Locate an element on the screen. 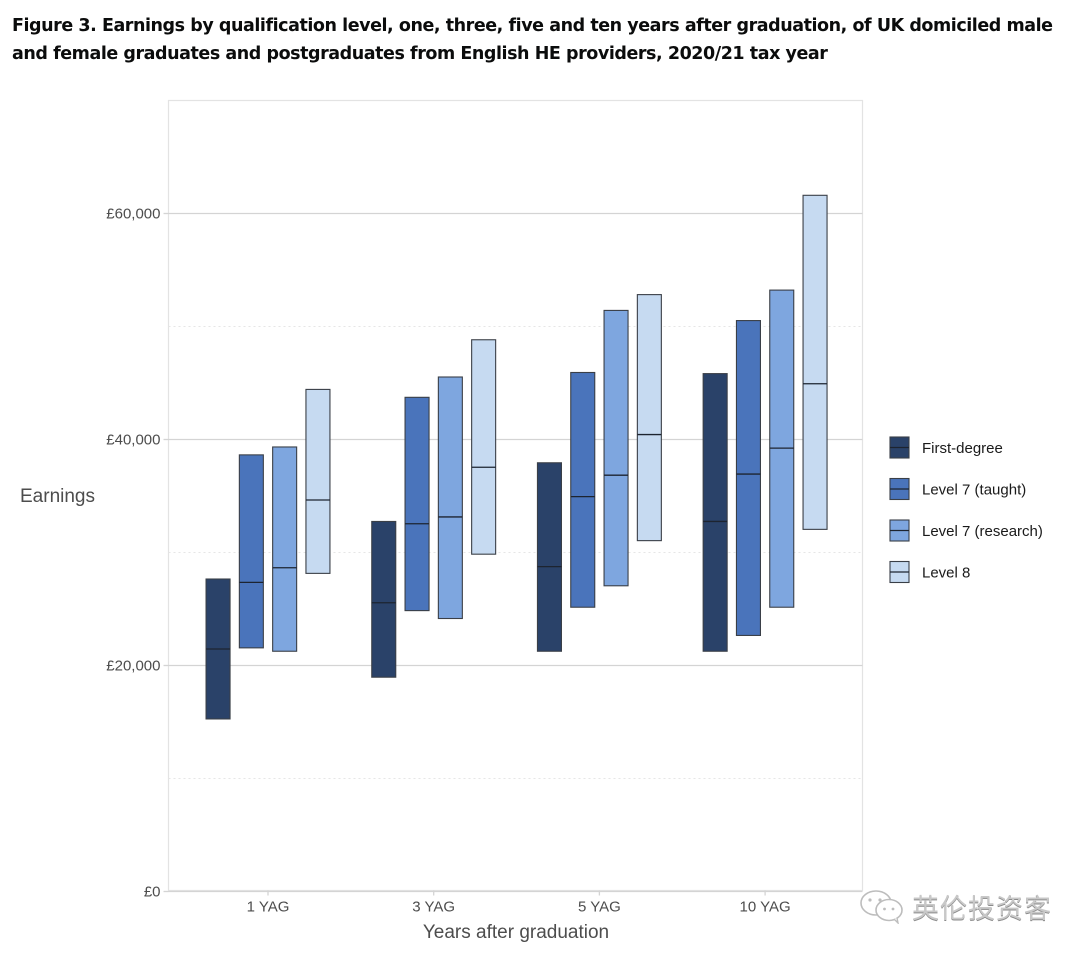 The height and width of the screenshot is (953, 1080). box-level-7-taught-10-yag is located at coordinates (748, 478).